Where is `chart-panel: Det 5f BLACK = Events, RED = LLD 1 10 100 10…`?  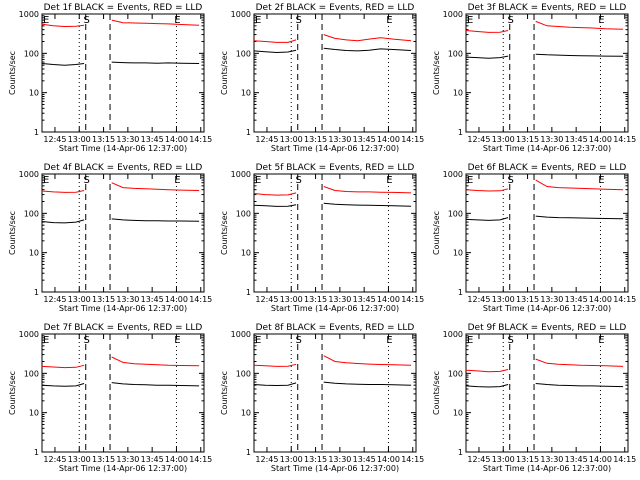 chart-panel: Det 5f BLACK = Events, RED = LLD 1 10 100 10… is located at coordinates (322, 238).